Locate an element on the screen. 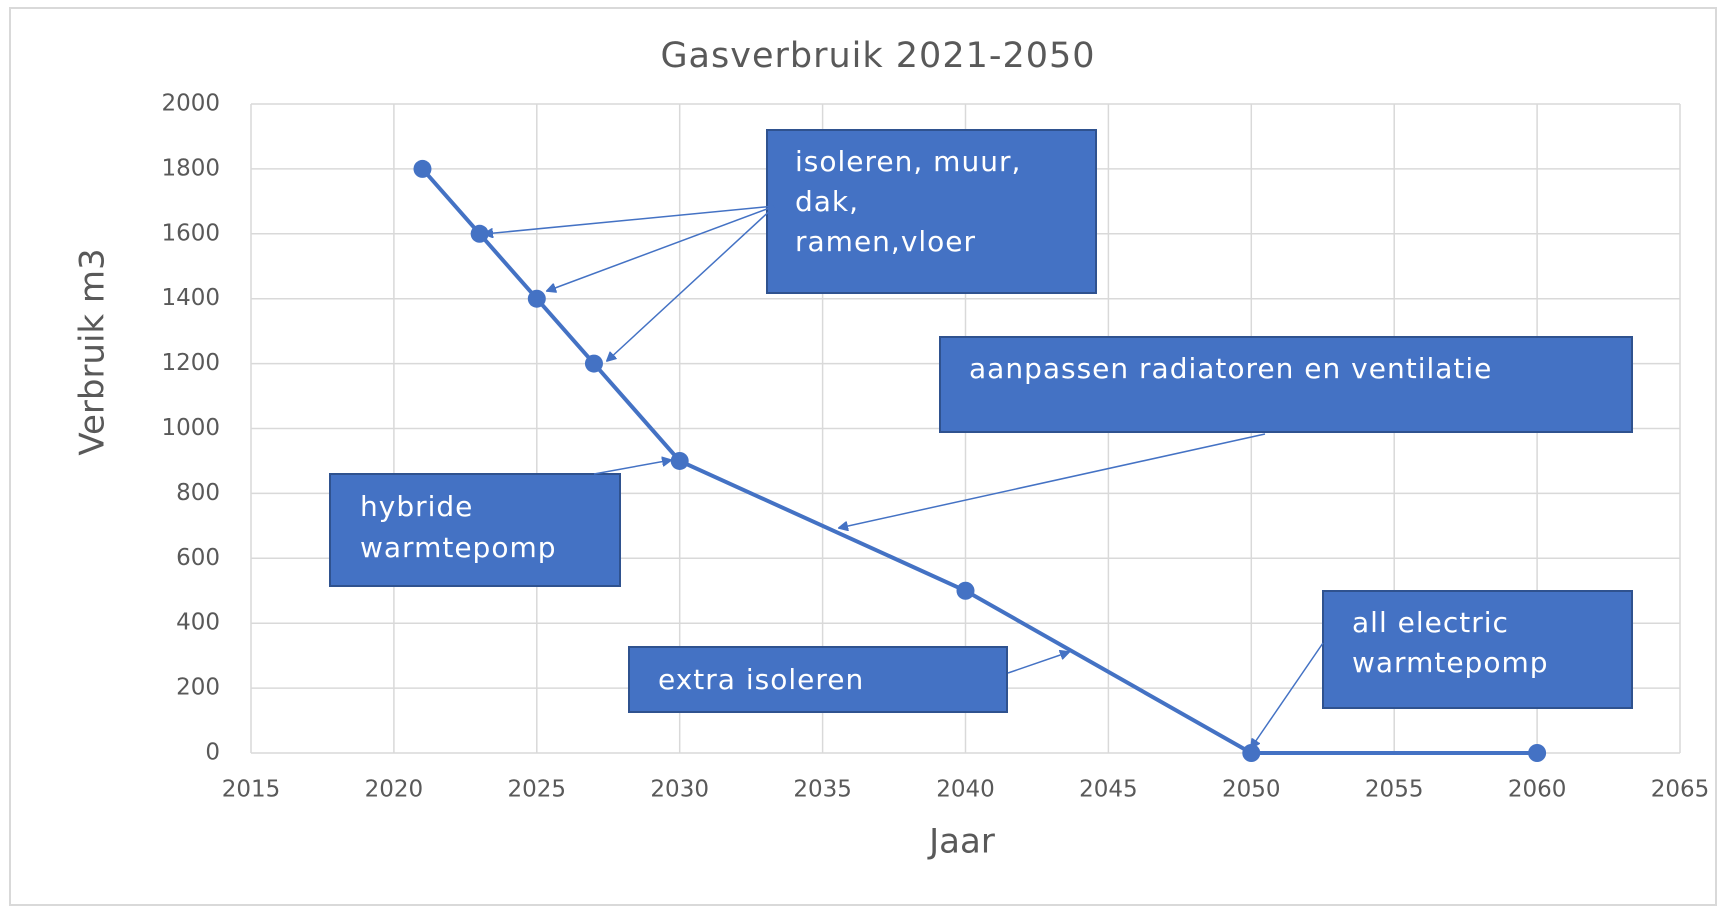 The image size is (1726, 913). x-tick-label: 2065 is located at coordinates (1680, 790).